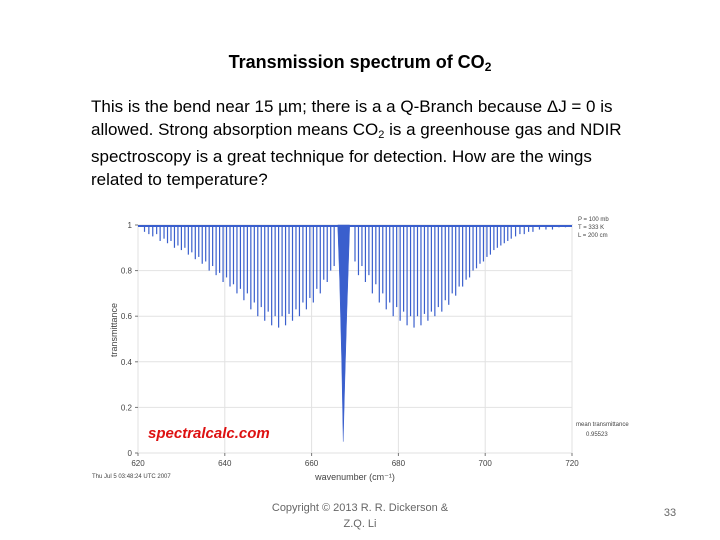 The image size is (720, 540). What do you see at coordinates (593, 220) in the screenshot?
I see `param-pressure: P = 100 mb` at bounding box center [593, 220].